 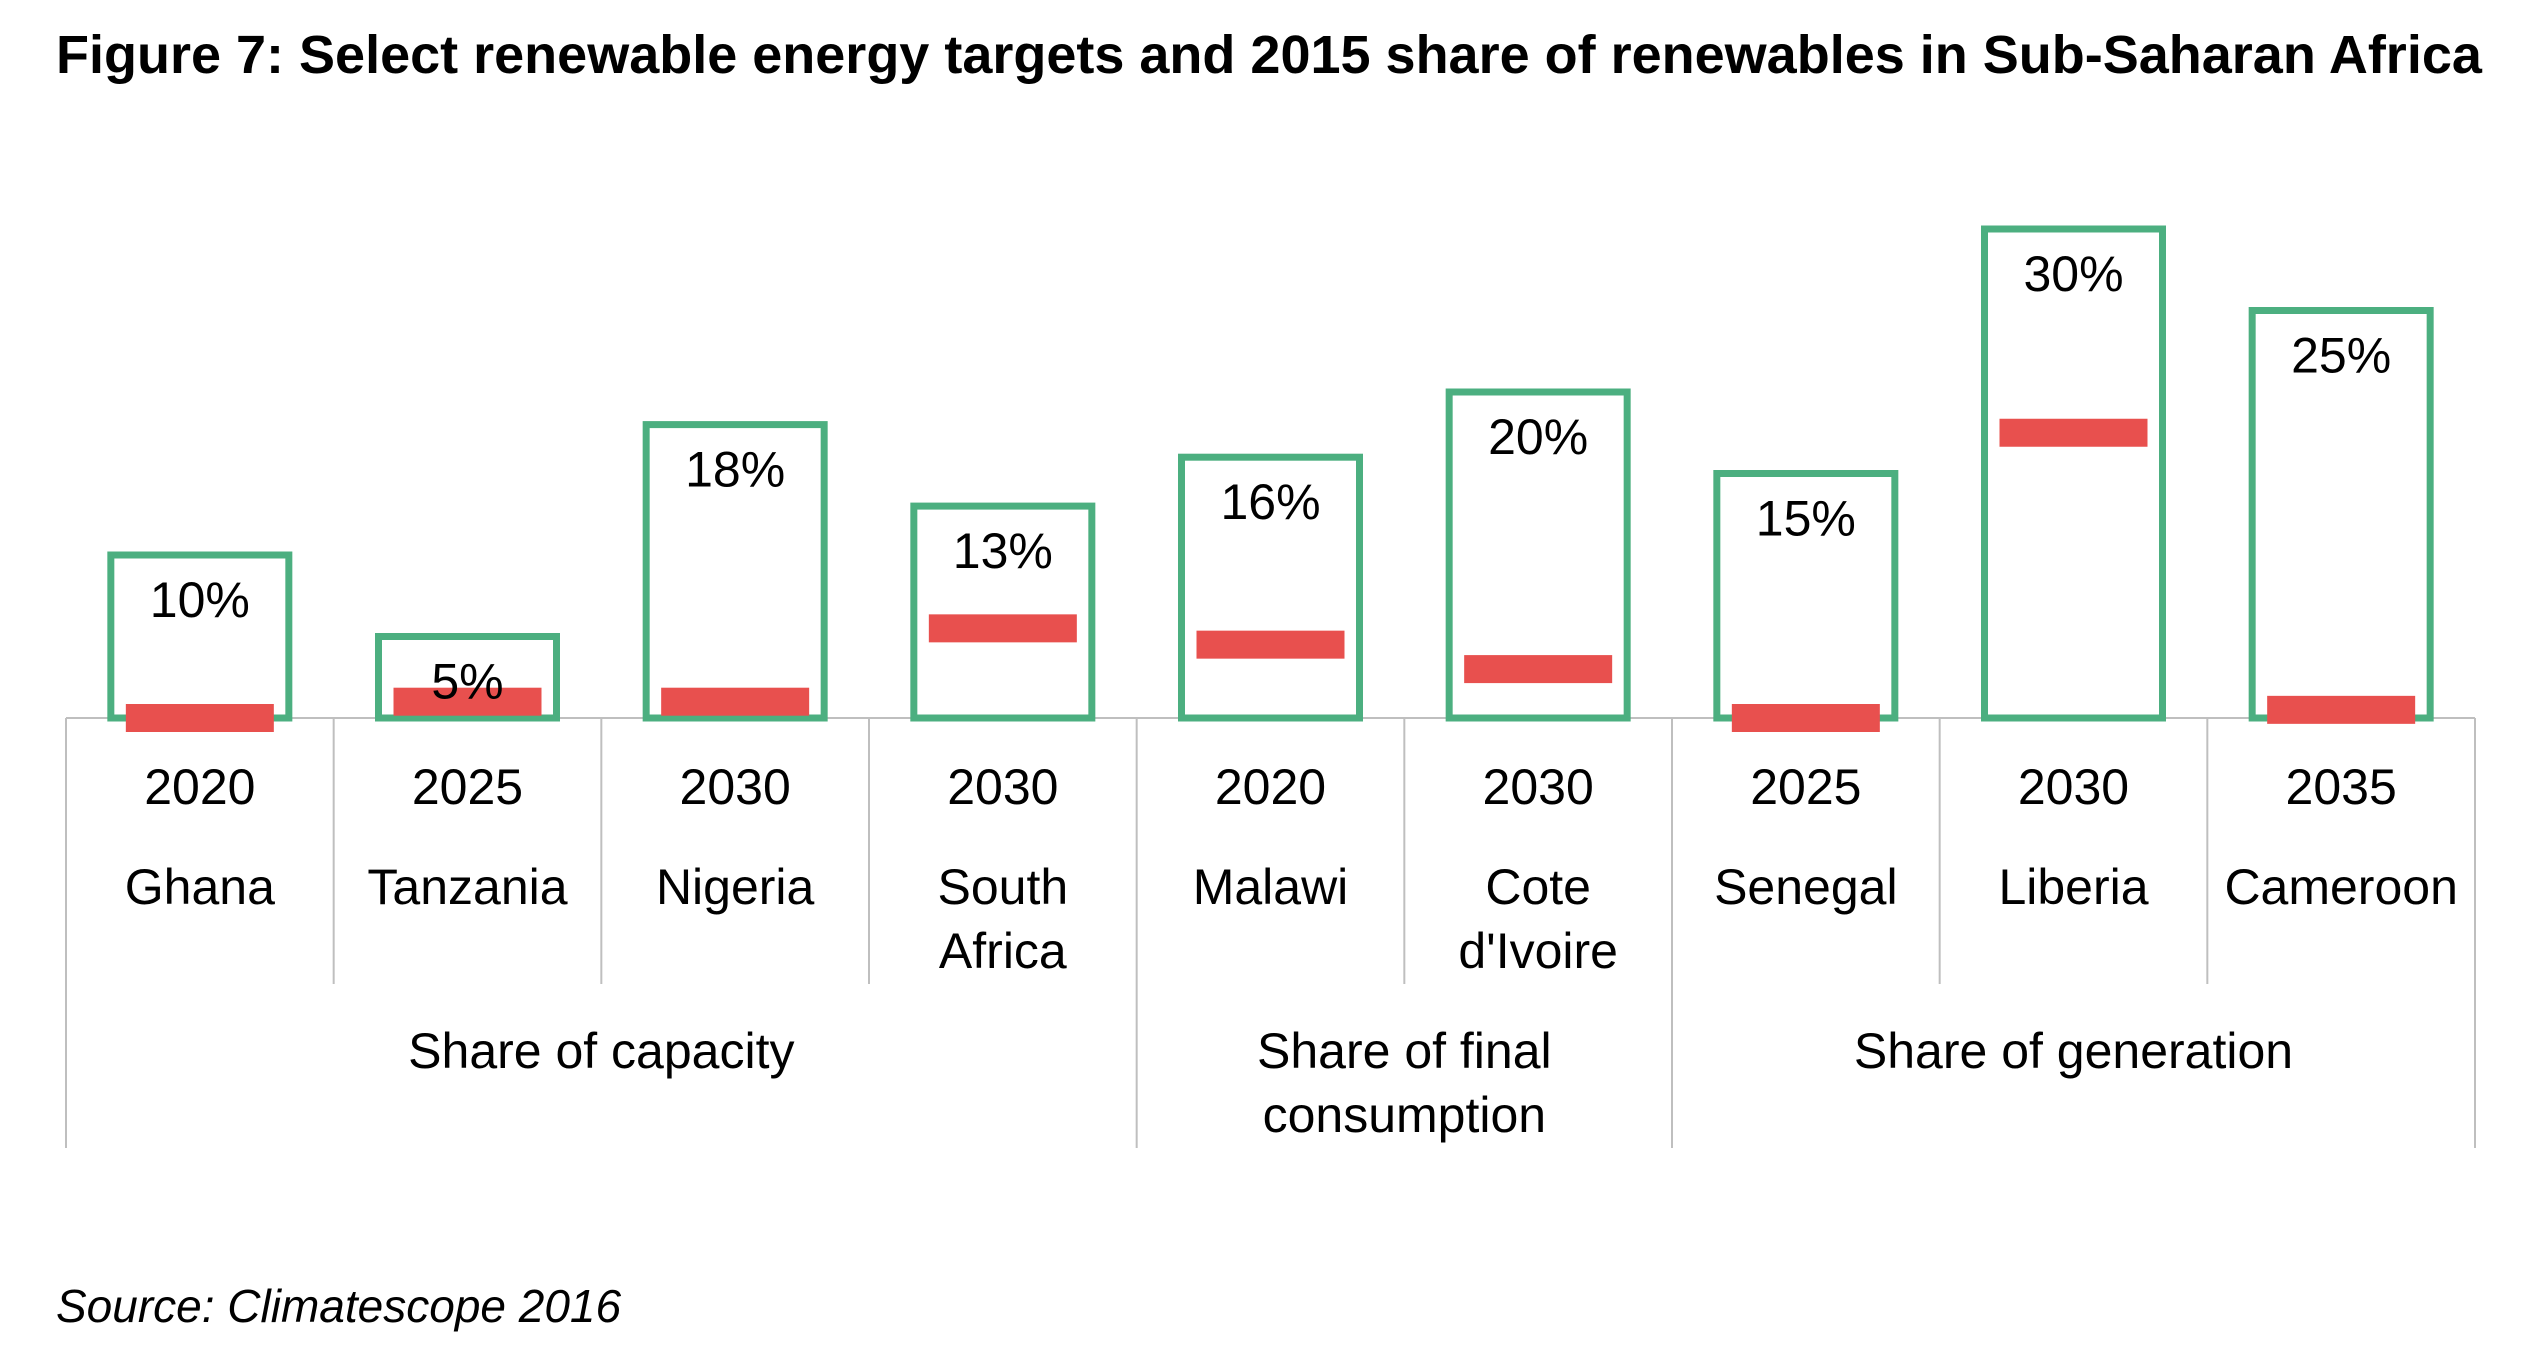 What do you see at coordinates (2073, 274) in the screenshot?
I see `target-label: 30%` at bounding box center [2073, 274].